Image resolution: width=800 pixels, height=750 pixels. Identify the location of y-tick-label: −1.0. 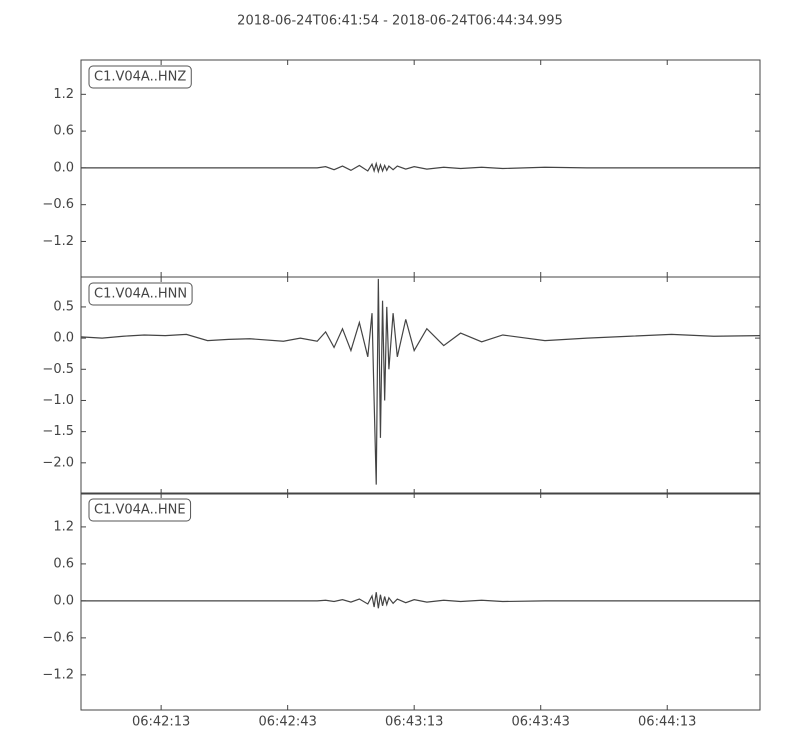
(58, 400).